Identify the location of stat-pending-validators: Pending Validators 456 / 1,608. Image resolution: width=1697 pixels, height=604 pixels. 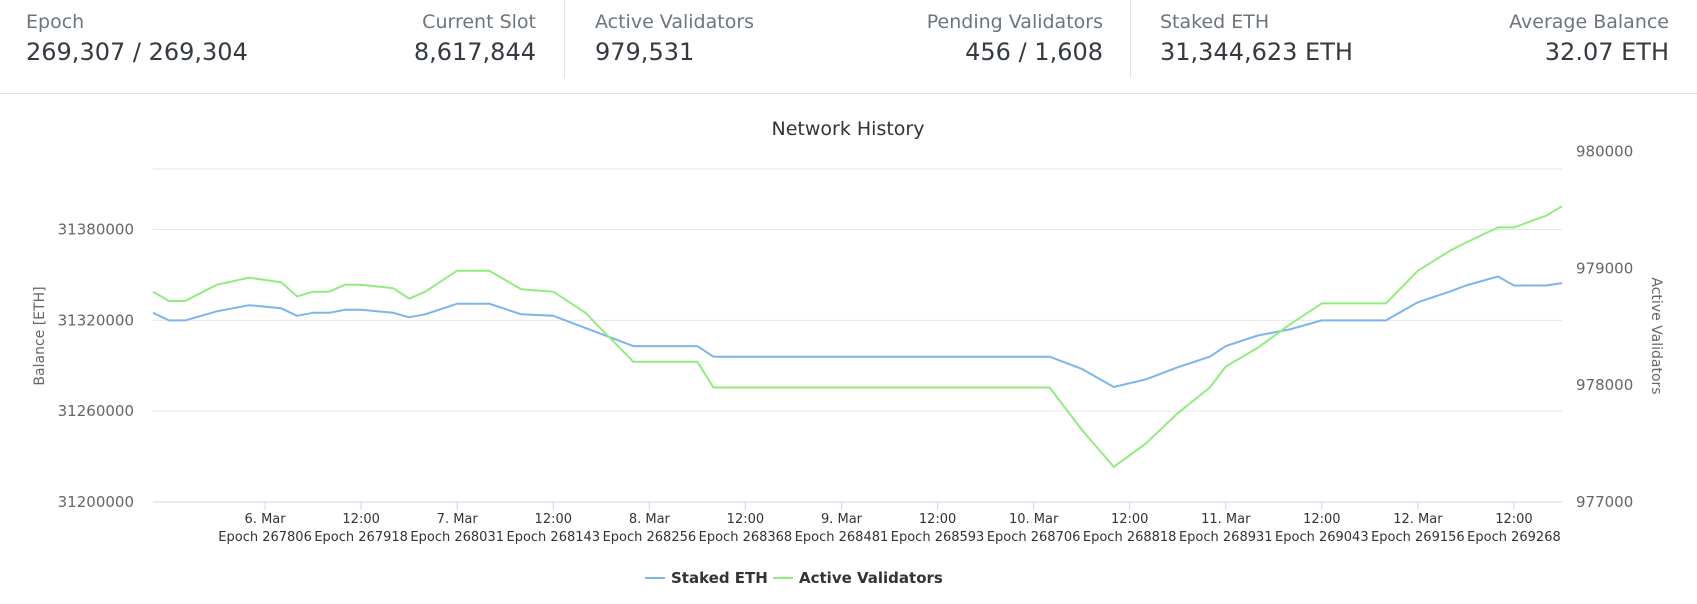
(1015, 39).